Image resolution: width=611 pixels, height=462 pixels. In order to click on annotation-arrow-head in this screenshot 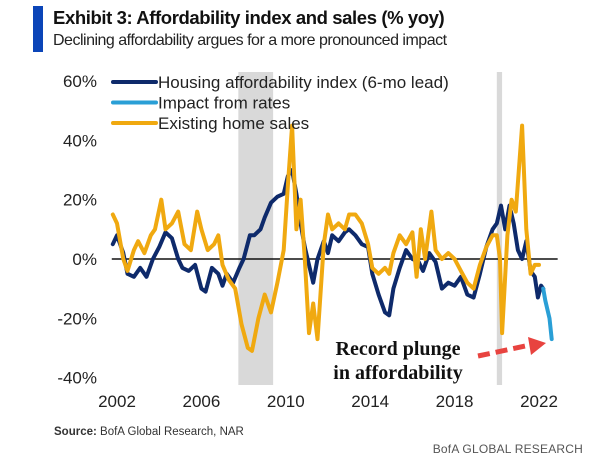, I will do `click(537, 346)`.